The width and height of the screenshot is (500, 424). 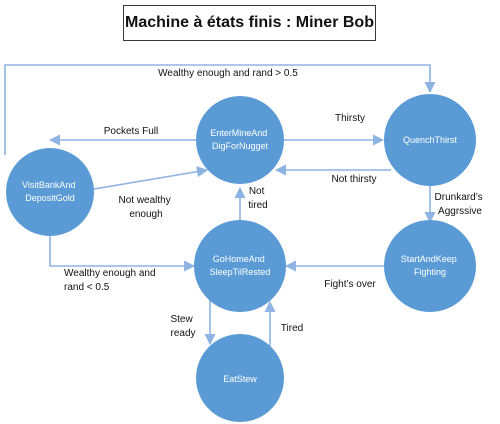 What do you see at coordinates (87, 287) in the screenshot?
I see `label-wealthy-rand-lt-line-2: rand < 0.5` at bounding box center [87, 287].